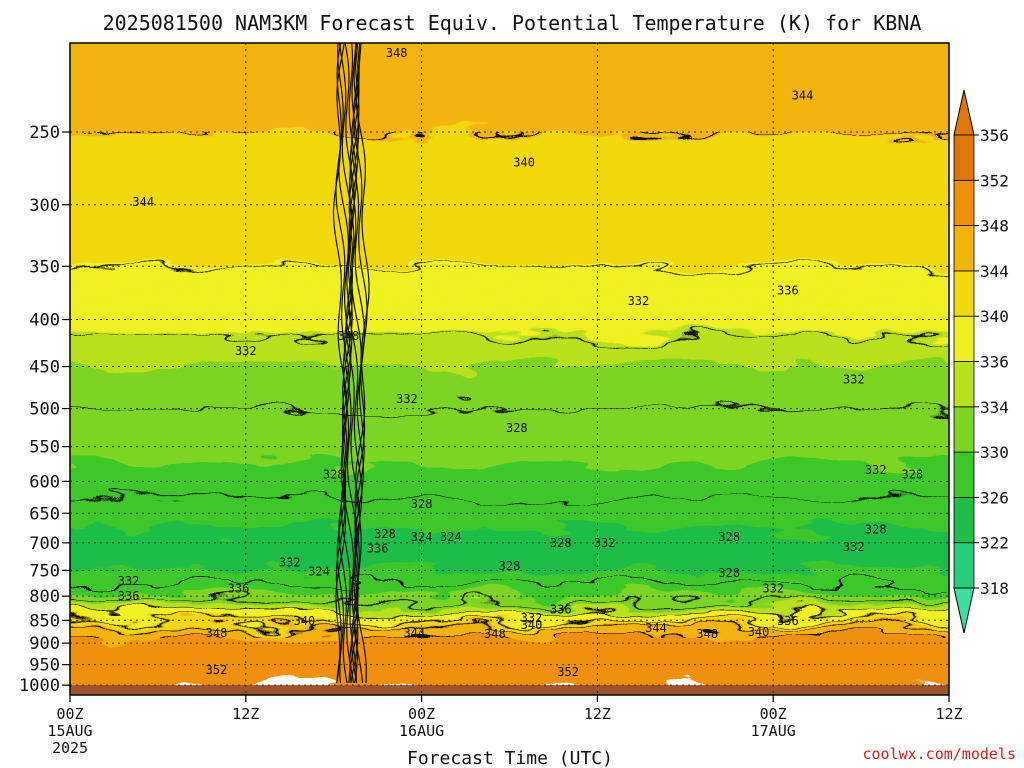 The height and width of the screenshot is (768, 1024). I want to click on x-tick-label: 12Z, so click(597, 714).